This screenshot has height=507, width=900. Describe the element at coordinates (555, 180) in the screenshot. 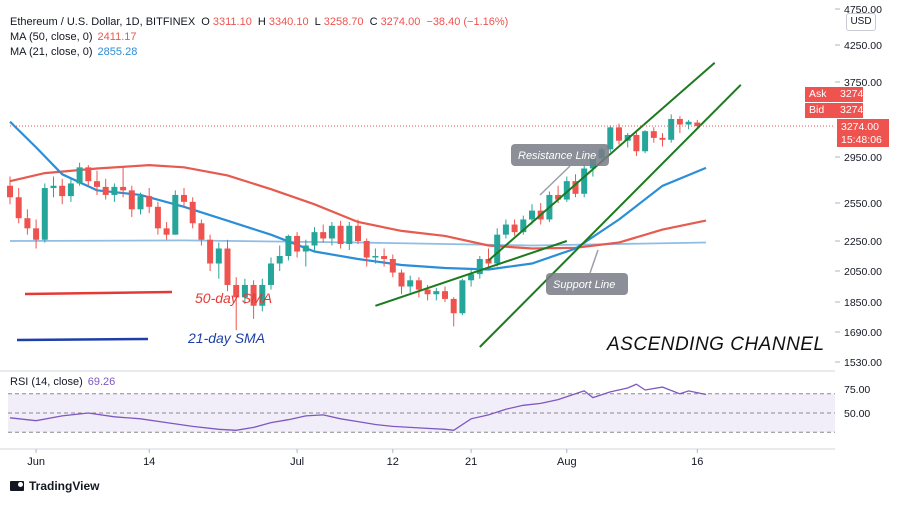

I see `resistance-callout-pointer` at that location.